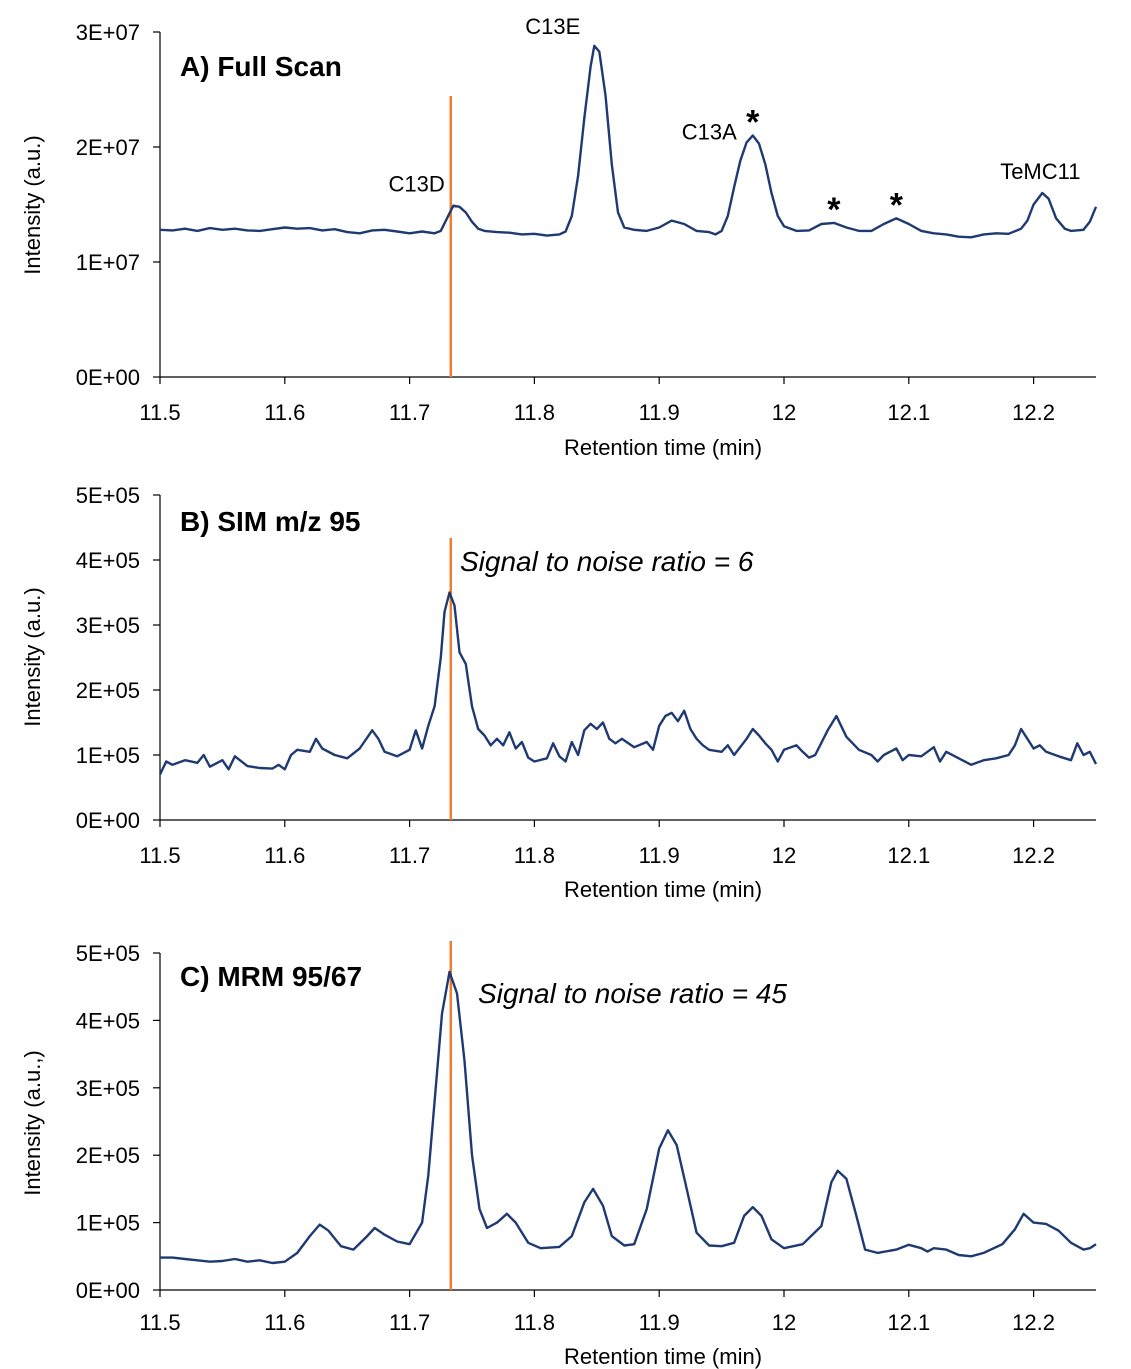  What do you see at coordinates (108, 32) in the screenshot?
I see `y-tick-label: 3E+07` at bounding box center [108, 32].